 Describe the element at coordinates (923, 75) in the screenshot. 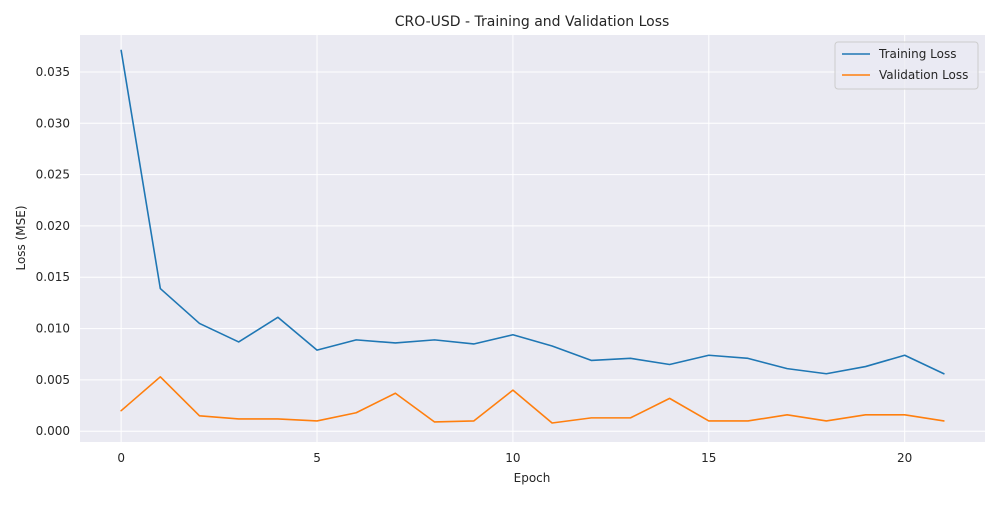

I see `legend-label-validation: Validation Loss` at that location.